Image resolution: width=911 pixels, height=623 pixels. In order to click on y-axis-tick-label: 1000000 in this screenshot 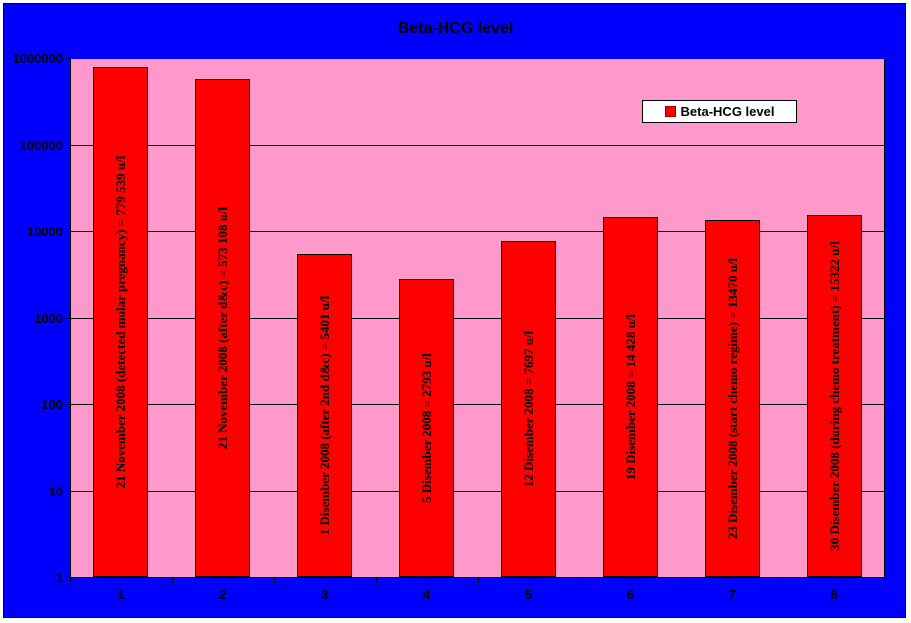, I will do `click(37, 58)`.